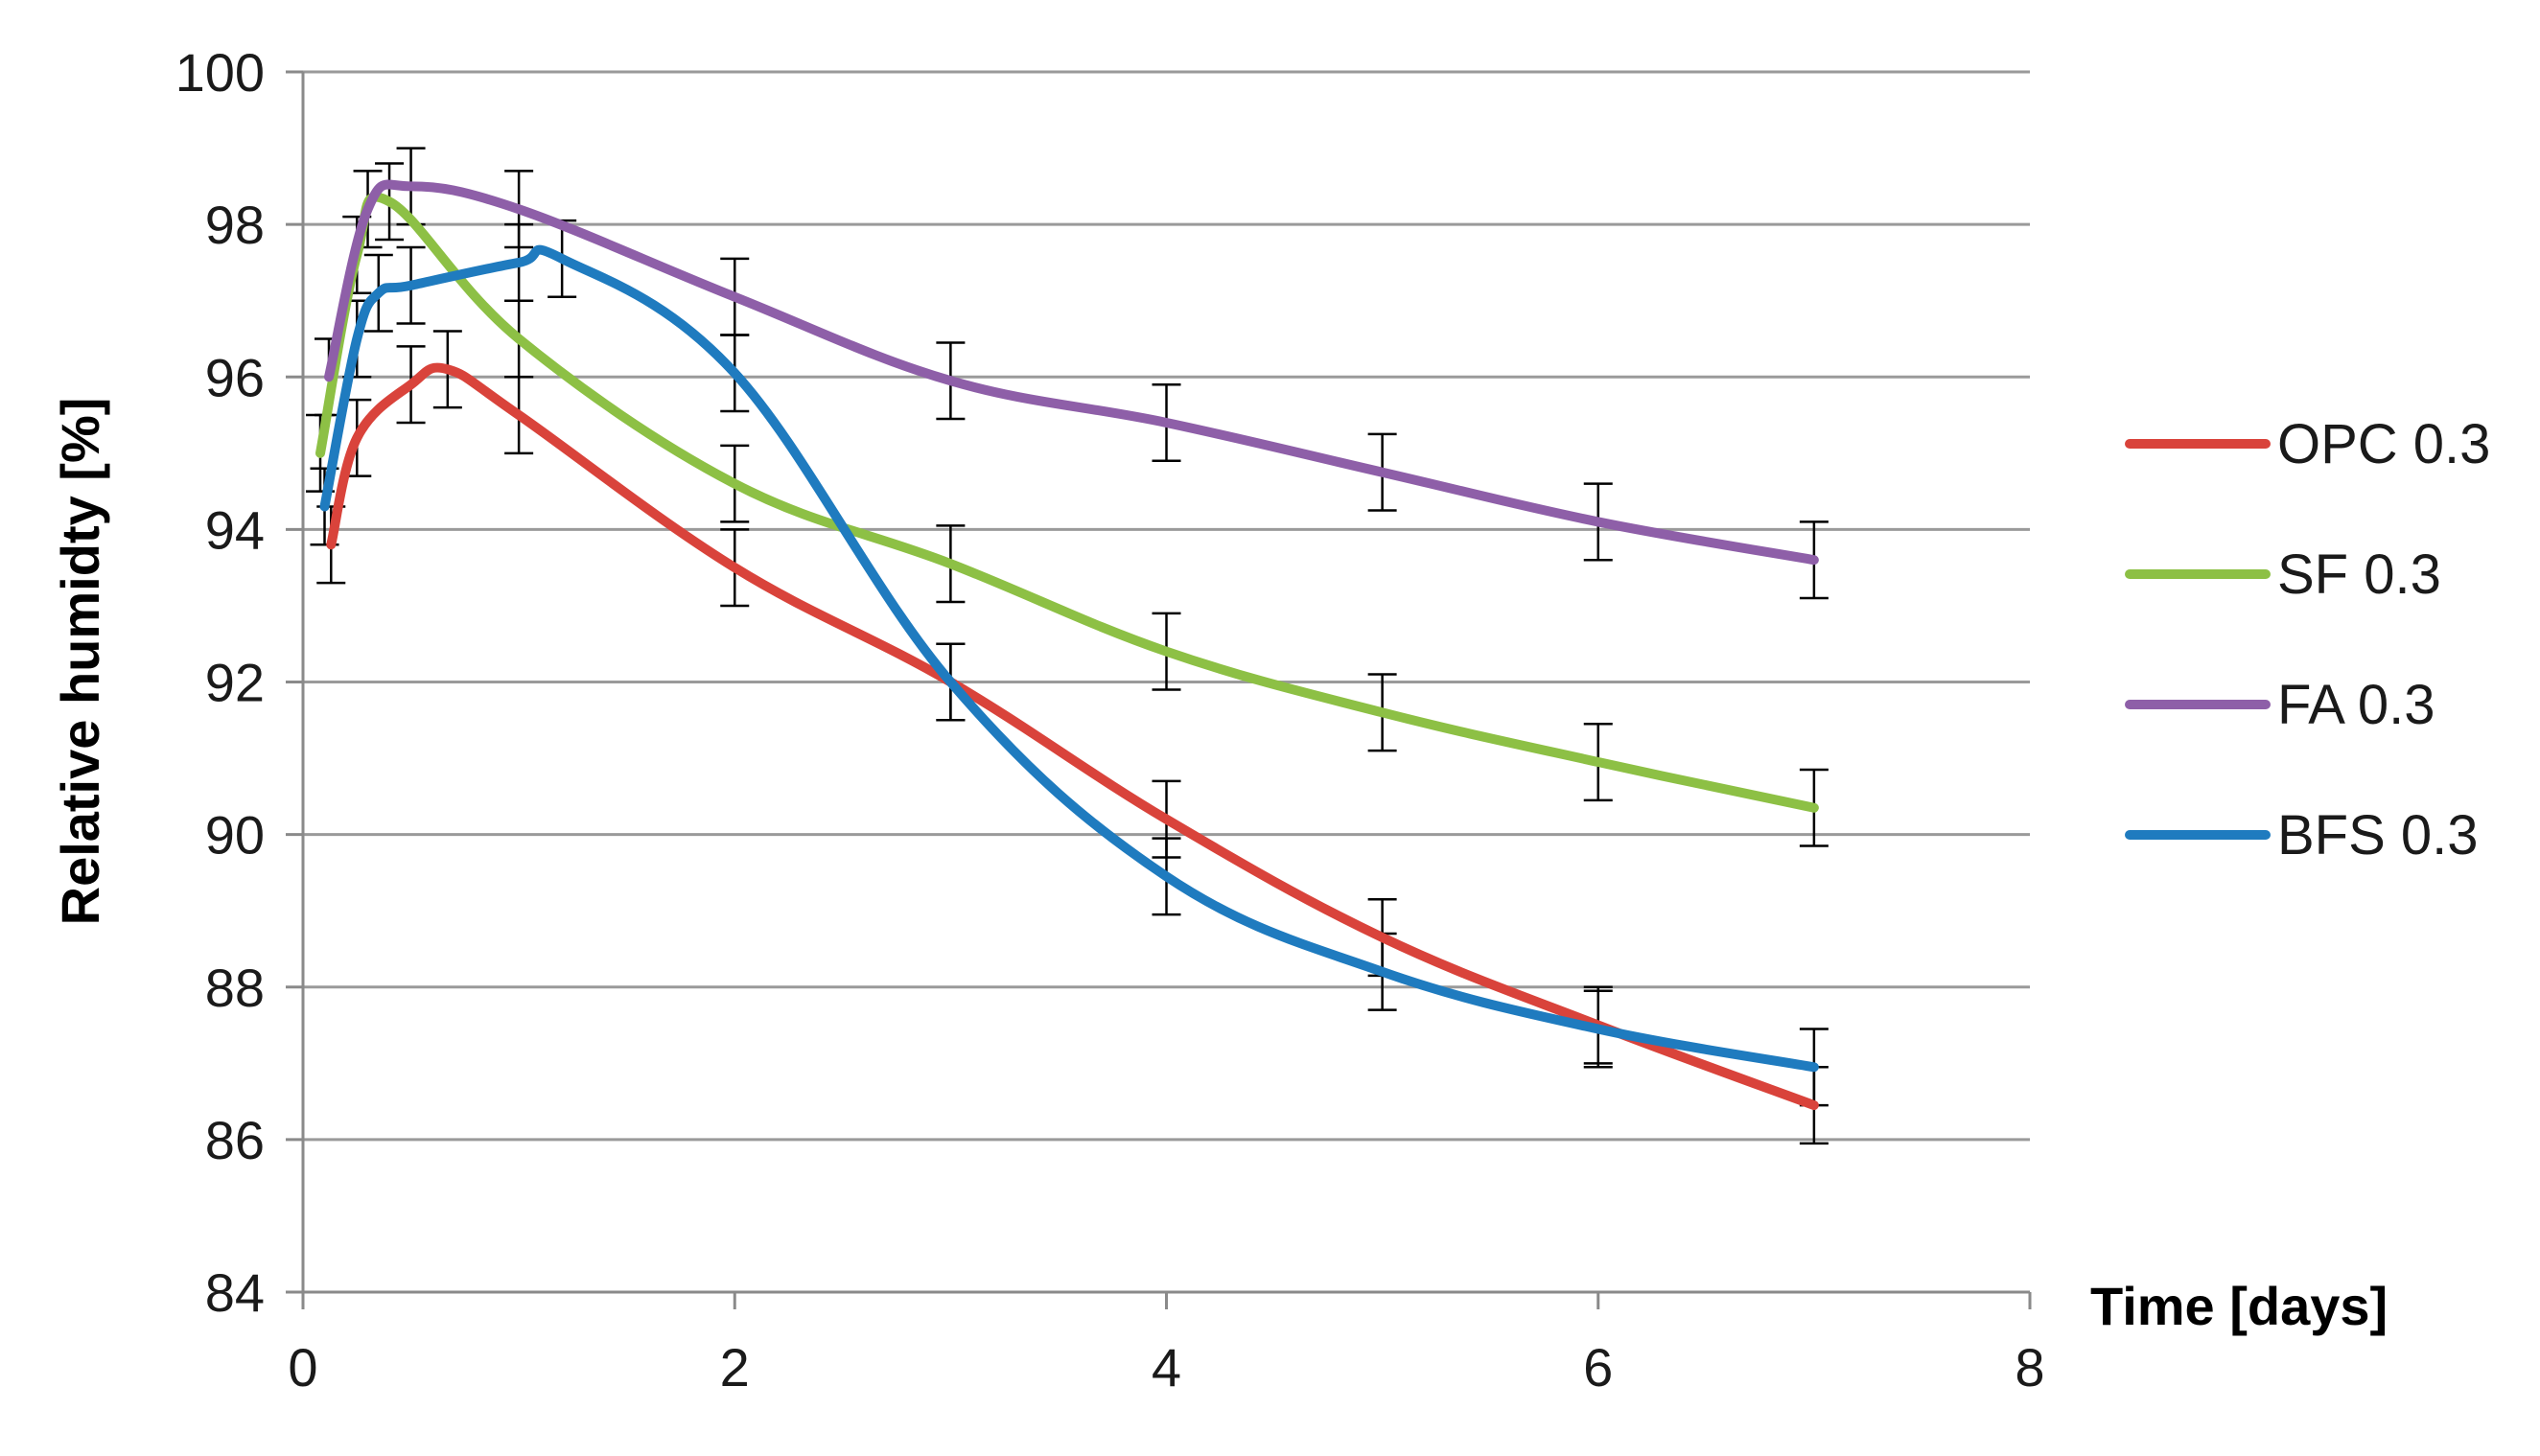 The image size is (2540, 1456). What do you see at coordinates (302, 1367) in the screenshot?
I see `x-tick-label: 0` at bounding box center [302, 1367].